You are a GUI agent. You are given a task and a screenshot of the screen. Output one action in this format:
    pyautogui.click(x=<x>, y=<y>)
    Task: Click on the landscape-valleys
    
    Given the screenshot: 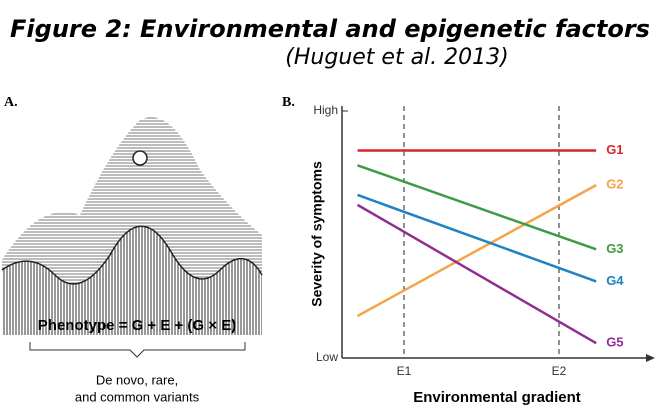 What is the action you would take?
    pyautogui.click(x=132, y=280)
    